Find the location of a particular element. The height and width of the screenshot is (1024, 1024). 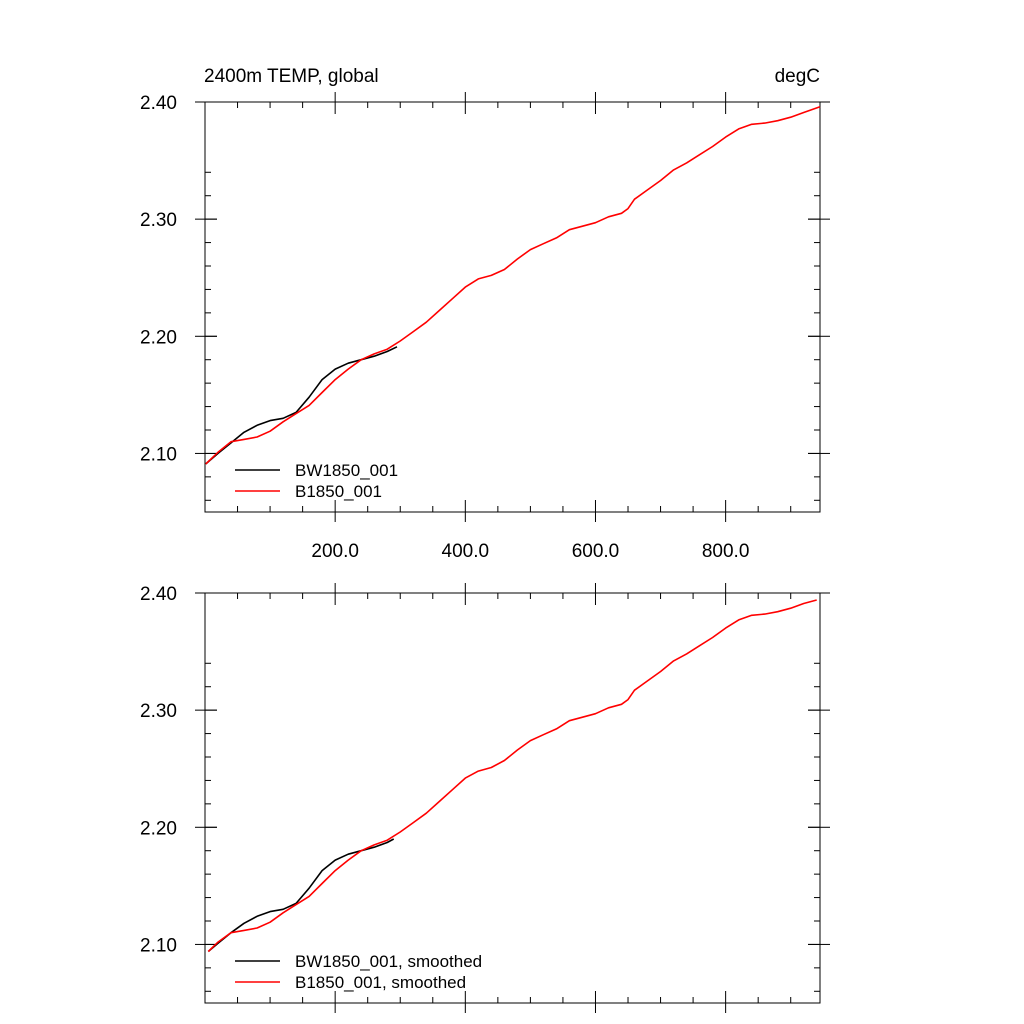

legend-label: BW1850_001 is located at coordinates (346, 470).